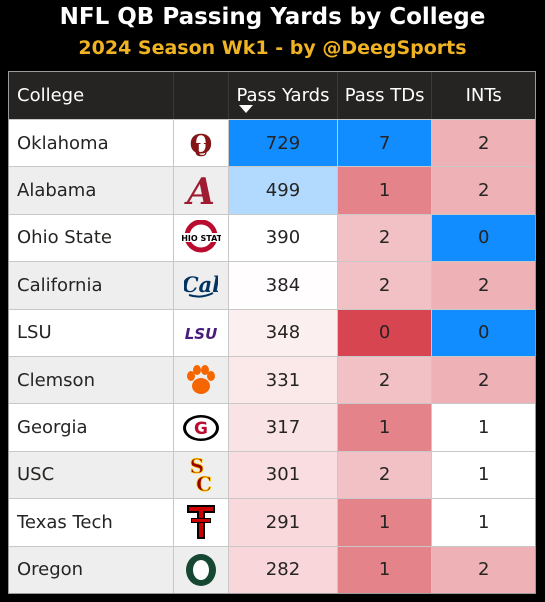 The image size is (545, 602). Describe the element at coordinates (272, 17) in the screenshot. I see `chart-title: NFL QB Passing Yards by College` at that location.